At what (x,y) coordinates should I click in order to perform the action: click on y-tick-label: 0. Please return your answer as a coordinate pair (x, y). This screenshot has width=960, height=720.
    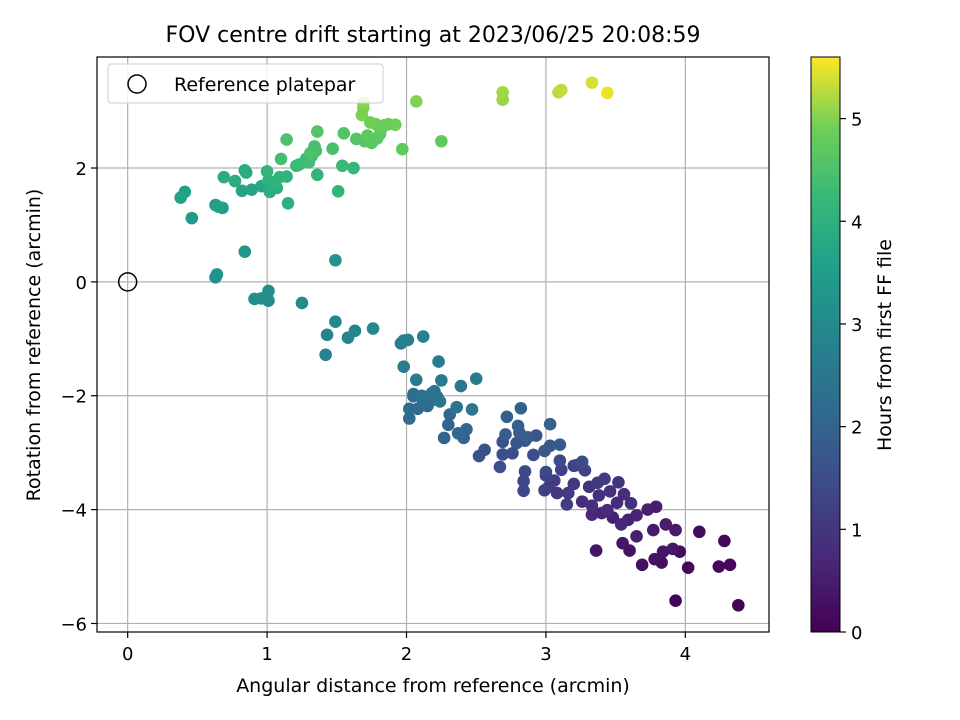
    Looking at the image, I should click on (81, 283).